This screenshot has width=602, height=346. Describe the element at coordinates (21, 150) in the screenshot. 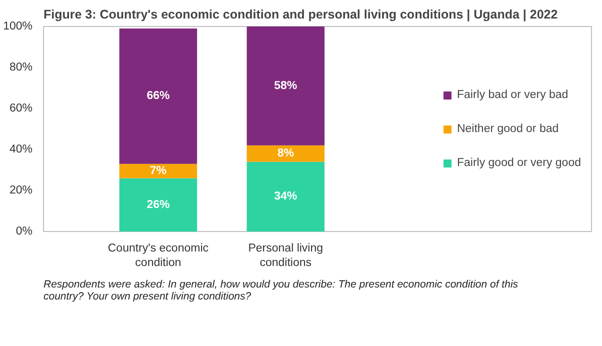

I see `y-tick-label: 40%` at that location.